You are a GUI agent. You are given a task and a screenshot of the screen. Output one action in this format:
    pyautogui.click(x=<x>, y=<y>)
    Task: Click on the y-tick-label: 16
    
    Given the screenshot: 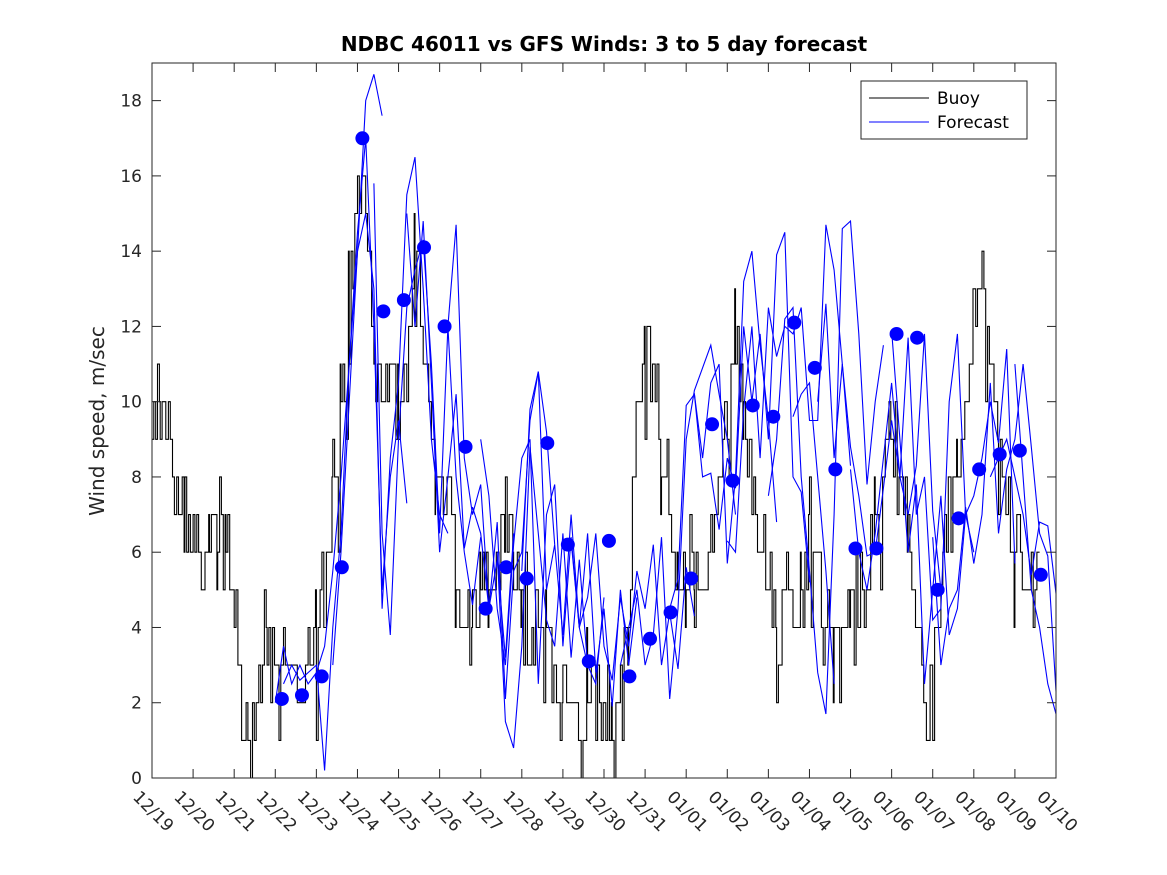 What is the action you would take?
    pyautogui.click(x=131, y=177)
    